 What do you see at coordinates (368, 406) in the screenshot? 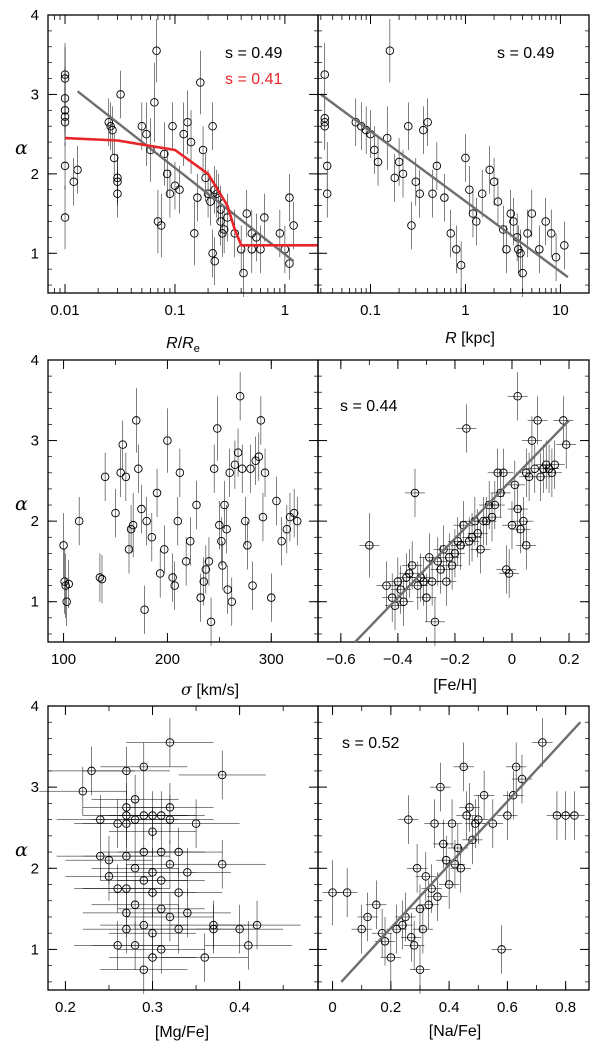
I see `annotation-s: s = 0.44` at bounding box center [368, 406].